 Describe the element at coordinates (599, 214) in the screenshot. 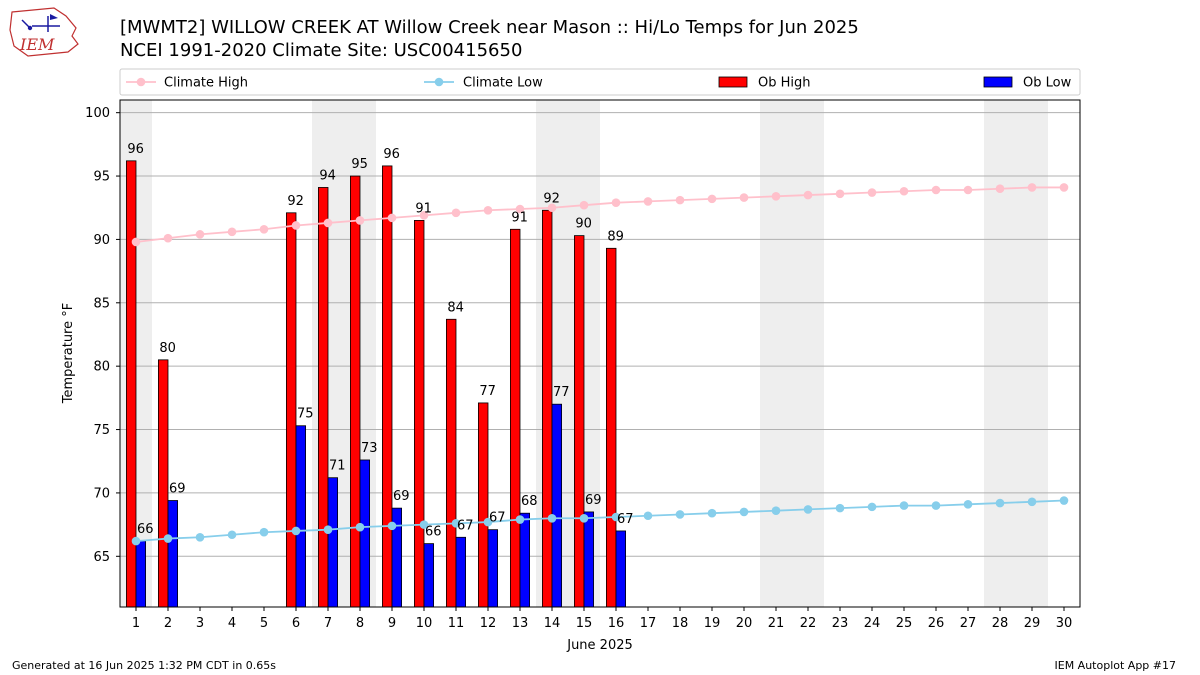

I see `climate-high-line` at that location.